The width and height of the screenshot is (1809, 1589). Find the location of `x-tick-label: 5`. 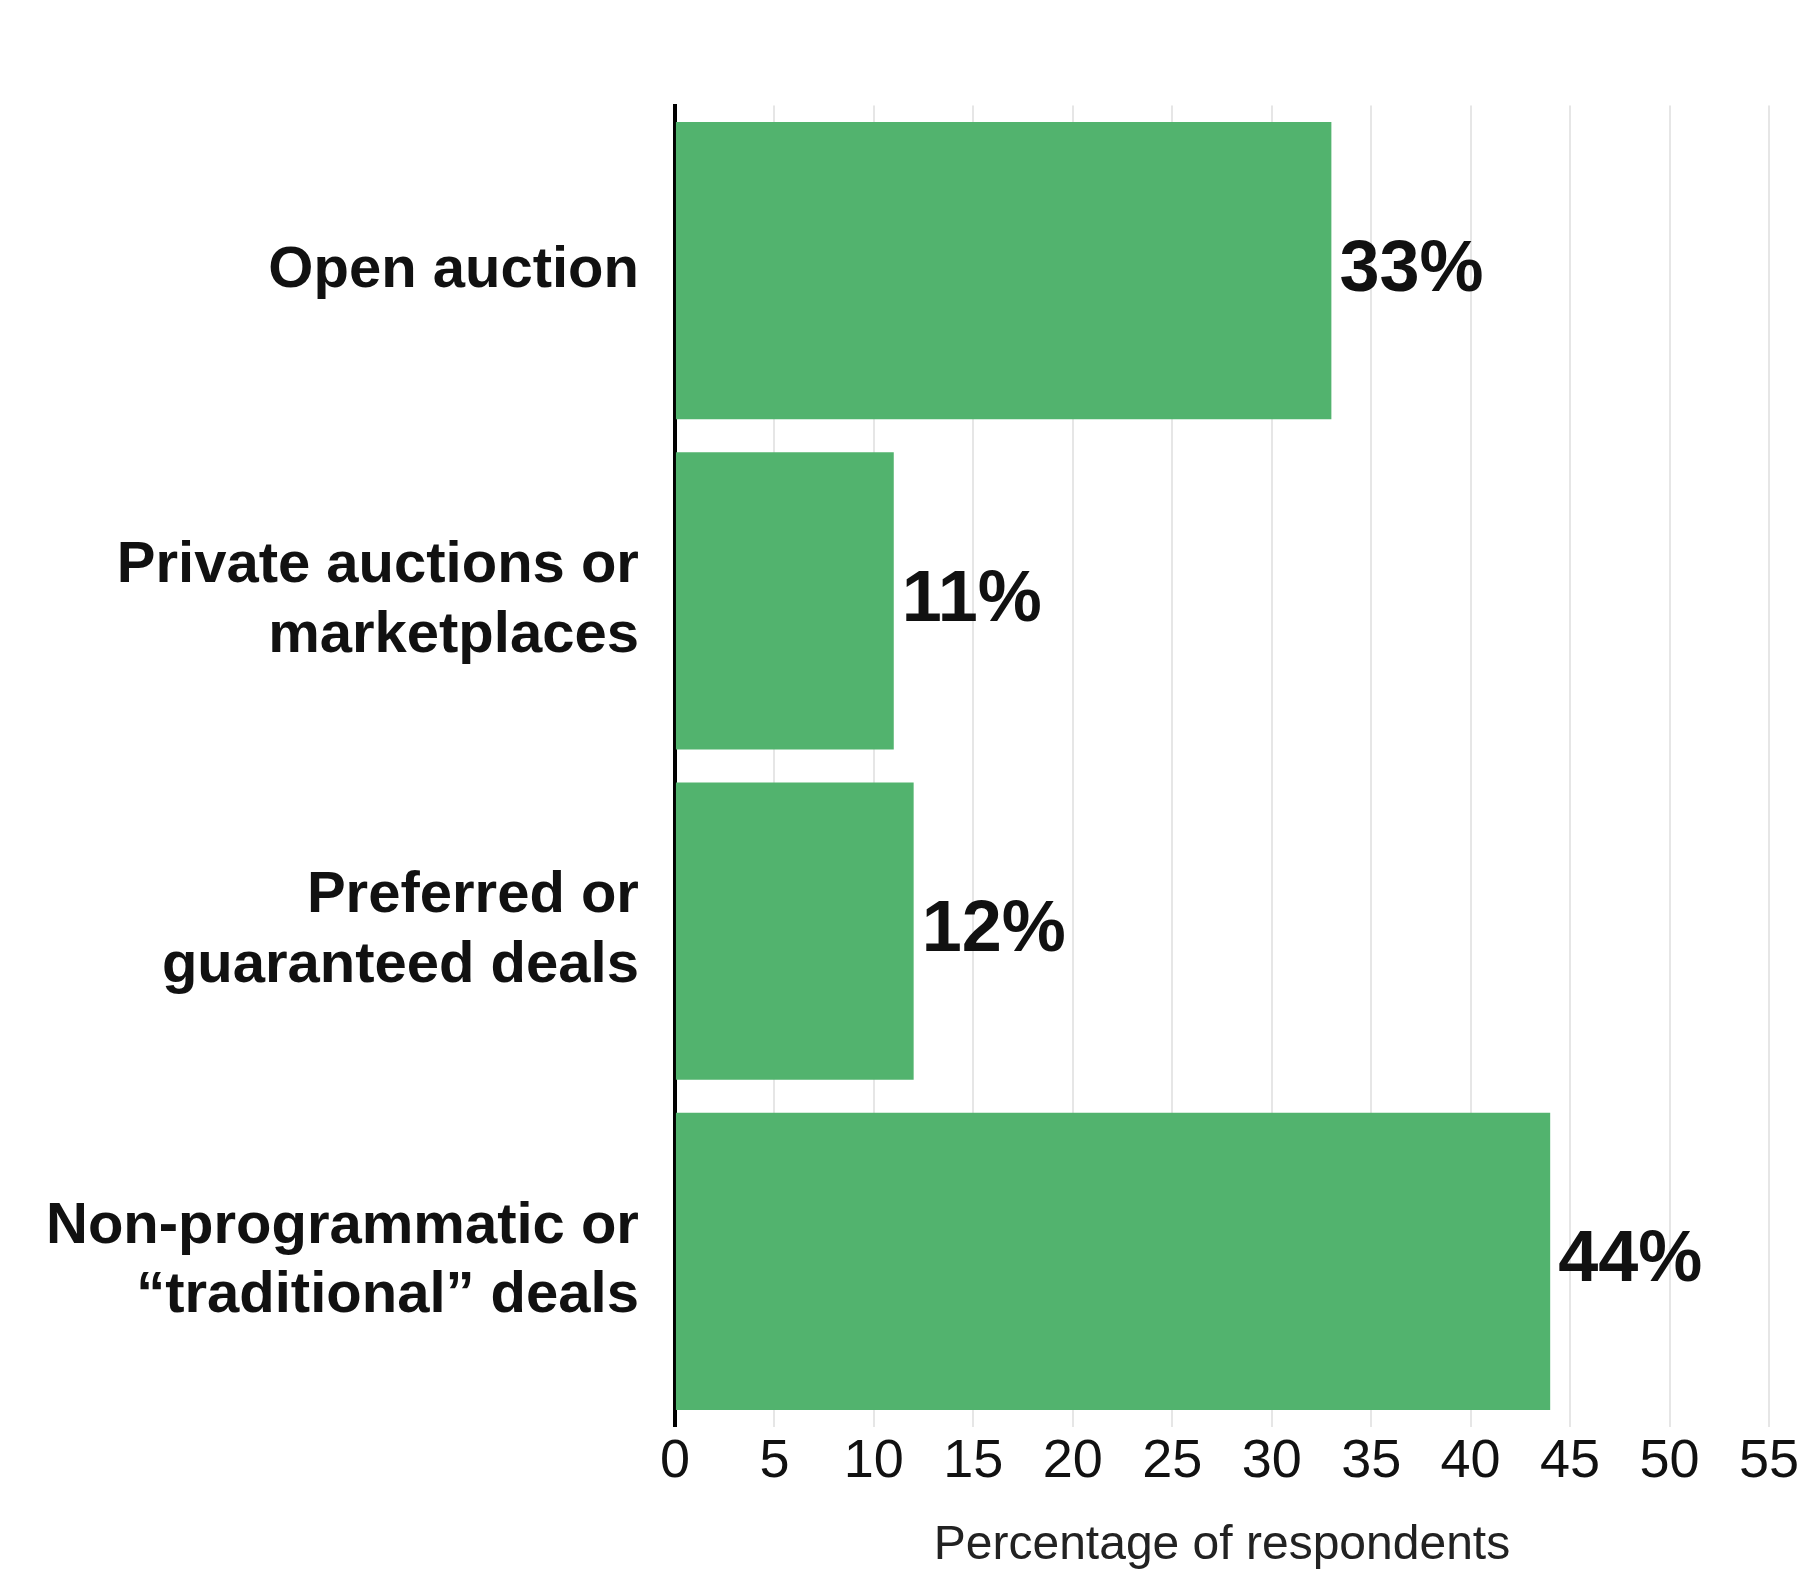

x-tick-label: 5 is located at coordinates (774, 1457).